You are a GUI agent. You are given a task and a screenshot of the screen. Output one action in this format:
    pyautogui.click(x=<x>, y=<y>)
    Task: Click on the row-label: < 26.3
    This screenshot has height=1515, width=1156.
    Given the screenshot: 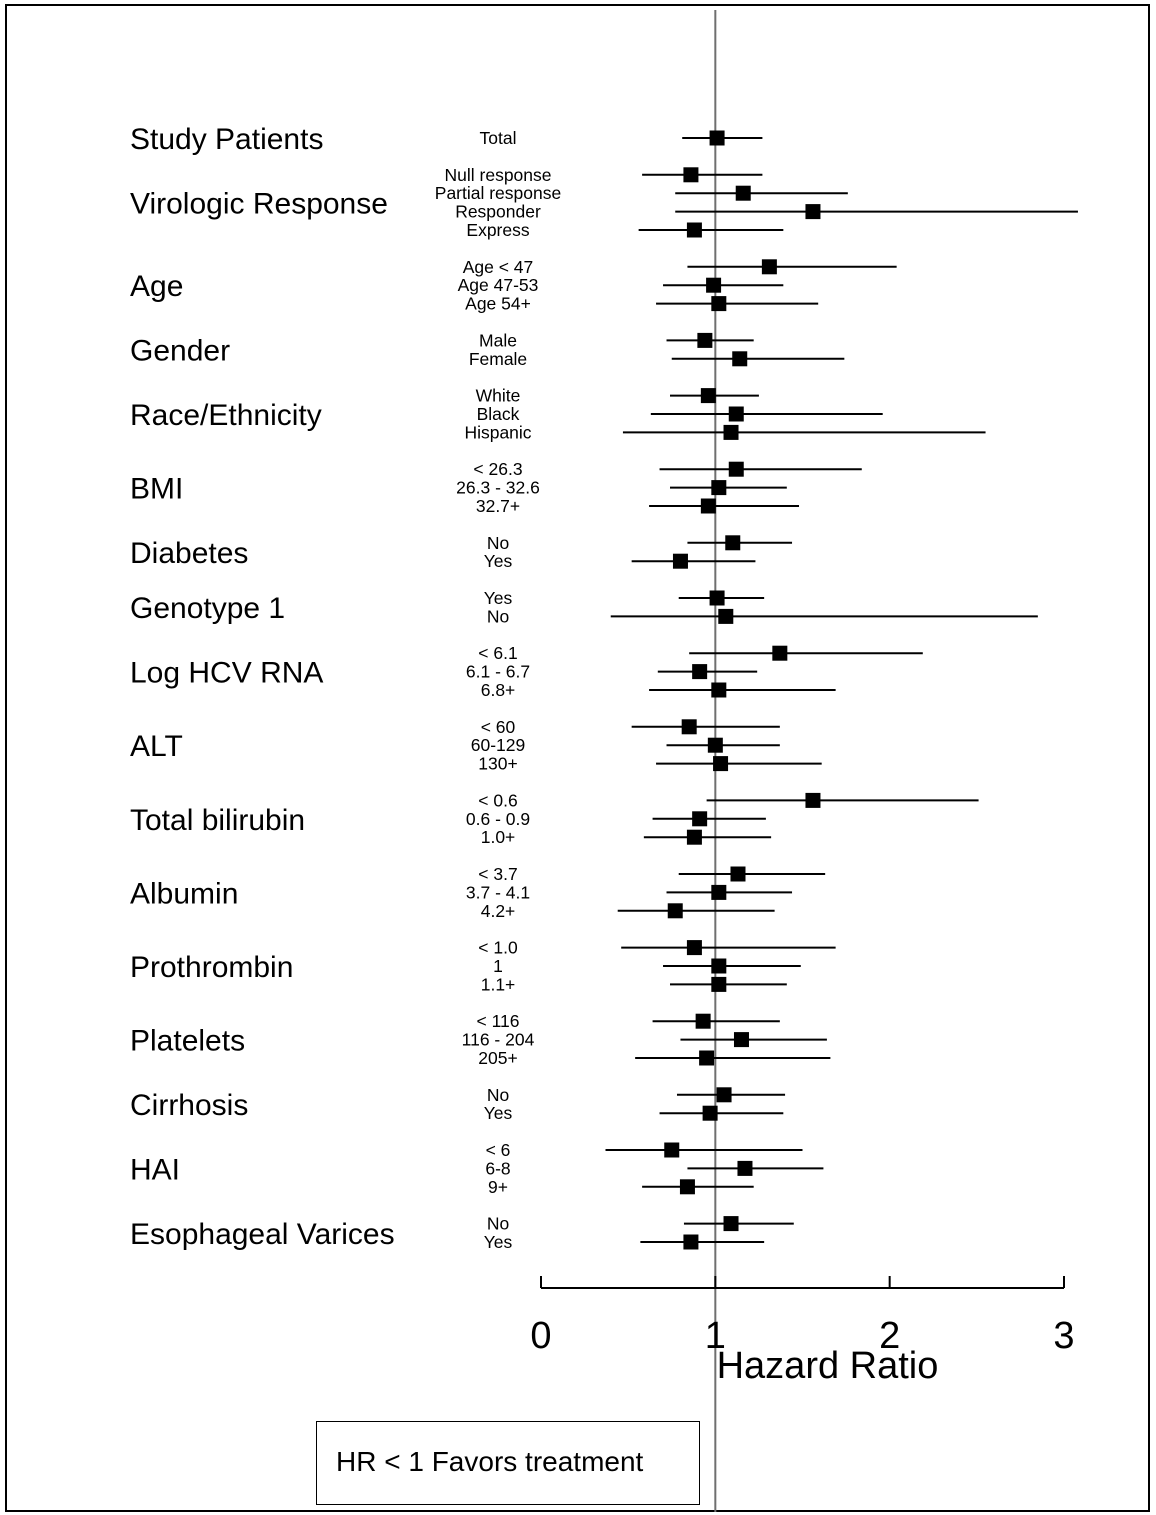 What is the action you would take?
    pyautogui.click(x=497, y=469)
    